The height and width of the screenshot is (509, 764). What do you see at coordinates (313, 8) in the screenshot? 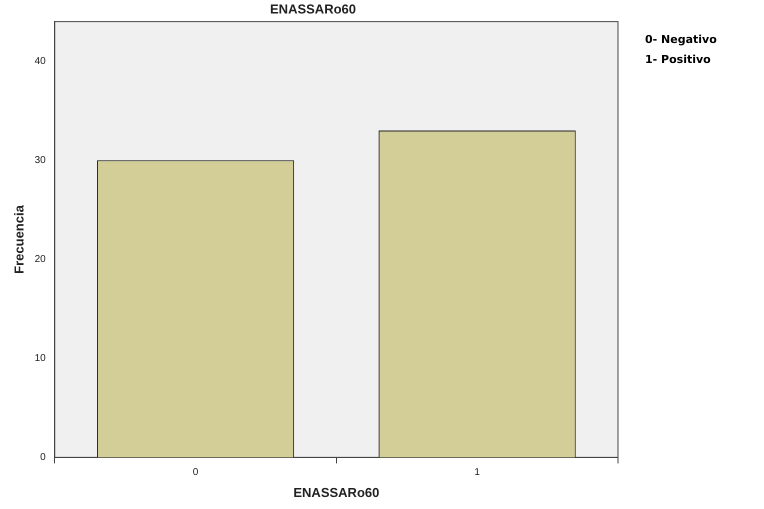
I see `chart-title: ENASSARo60` at bounding box center [313, 8].